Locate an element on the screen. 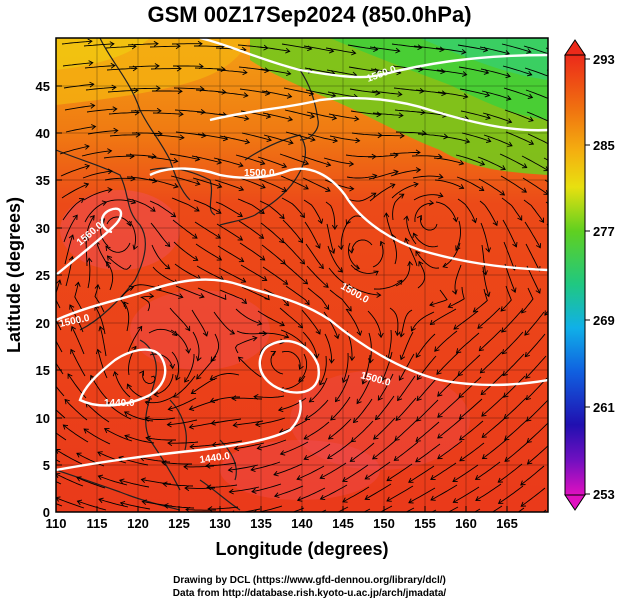 This screenshot has height=605, width=619. y-tick-label: 30 is located at coordinates (43, 228).